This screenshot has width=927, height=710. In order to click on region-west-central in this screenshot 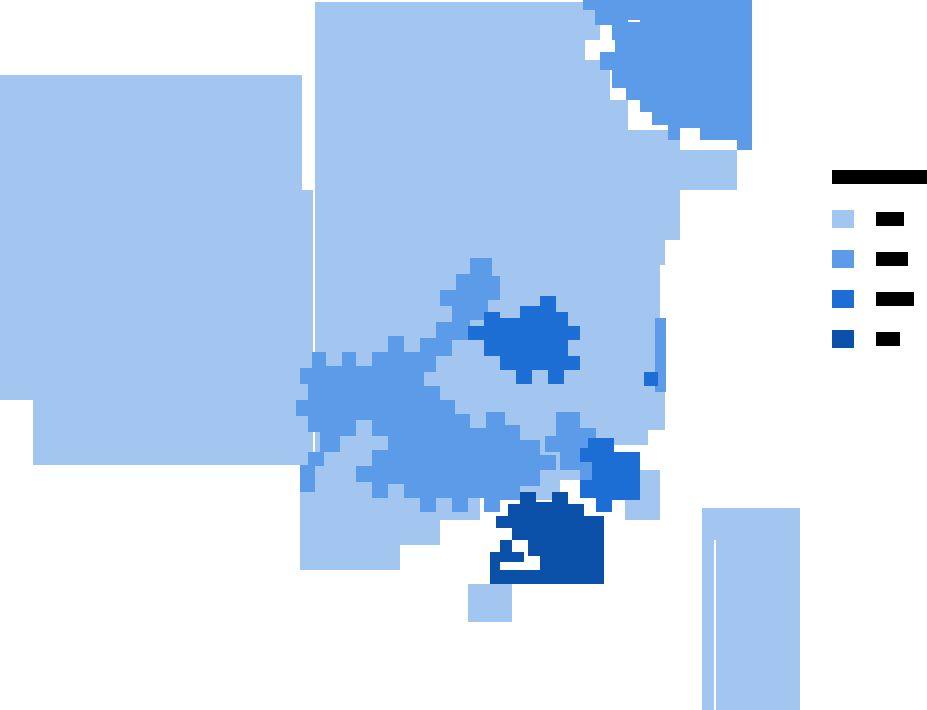, I will do `click(426, 385)`.